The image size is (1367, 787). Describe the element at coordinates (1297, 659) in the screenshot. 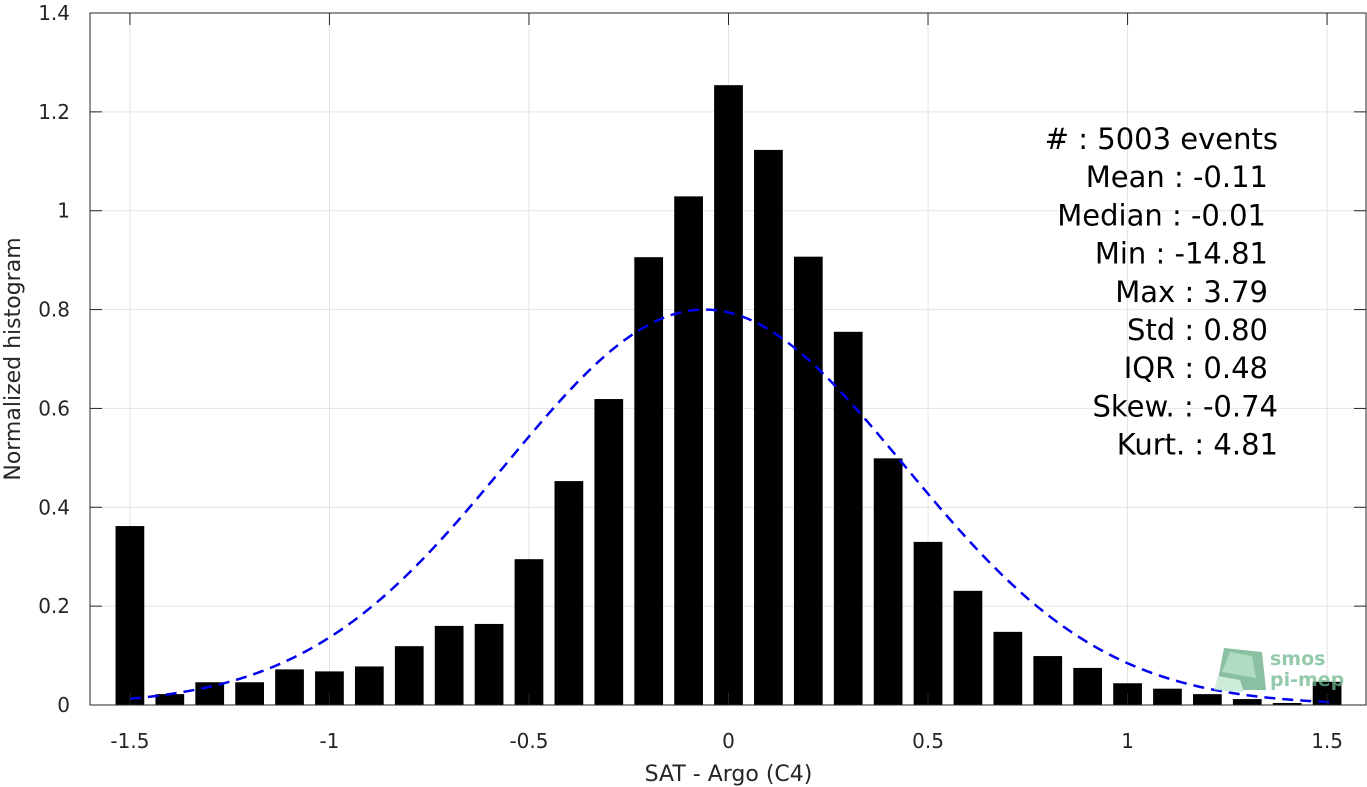

I see `watermark-line1: smos` at that location.